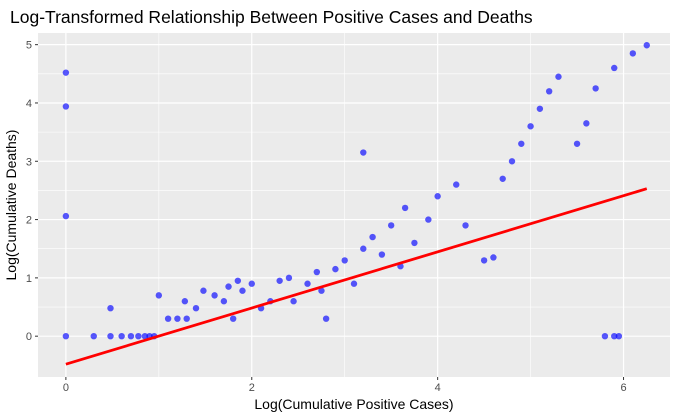 The image size is (678, 419). I want to click on x-tick-label: 6, so click(623, 388).